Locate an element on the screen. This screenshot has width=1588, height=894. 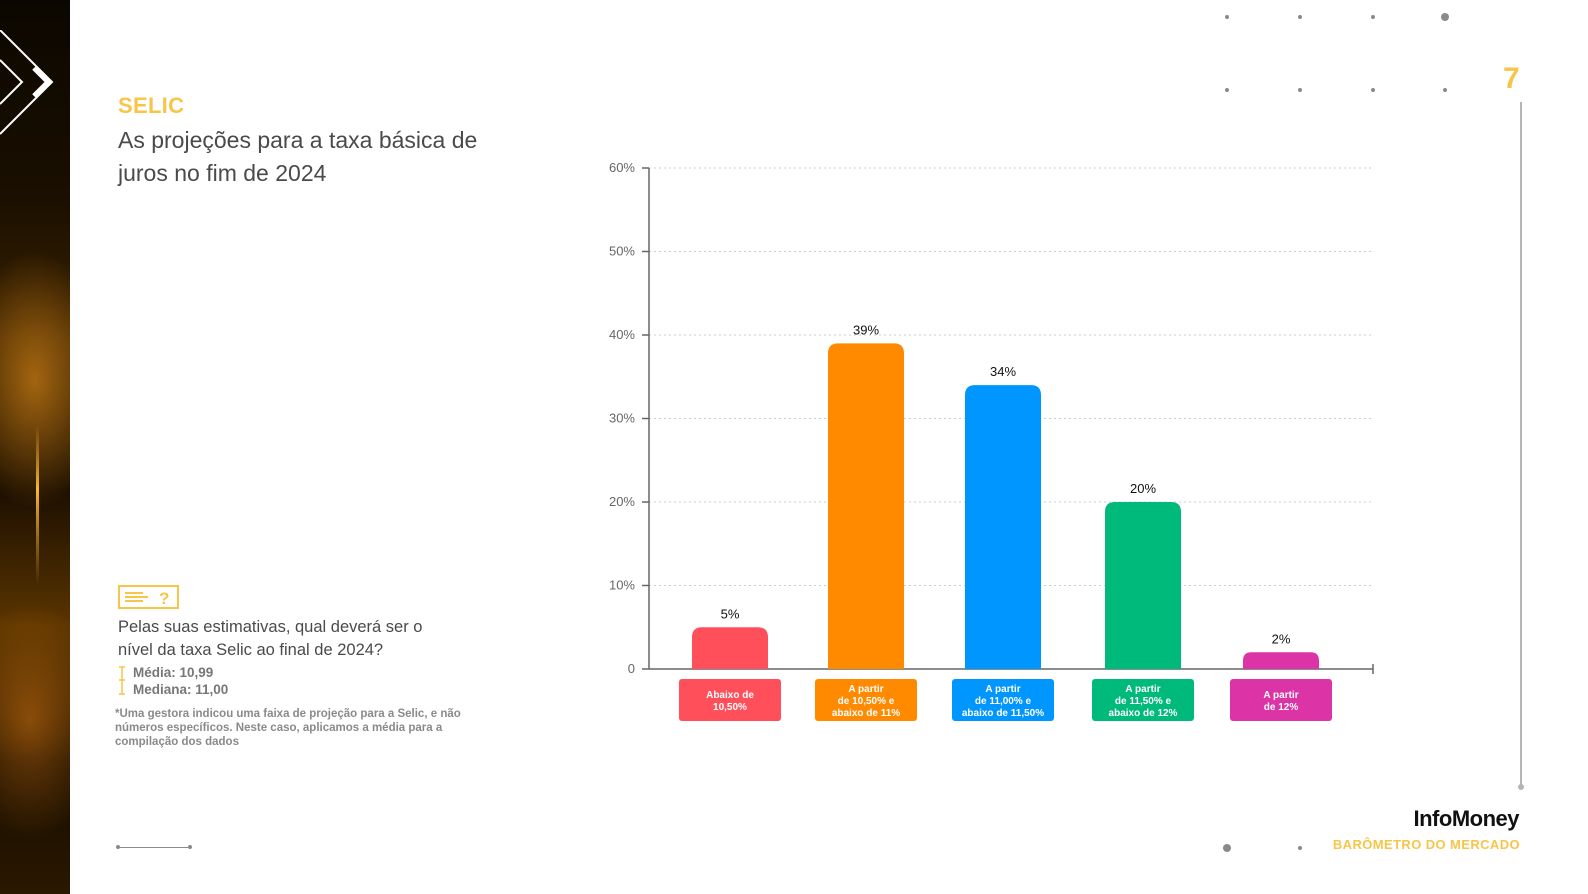
page-number: 7 is located at coordinates (1511, 78).